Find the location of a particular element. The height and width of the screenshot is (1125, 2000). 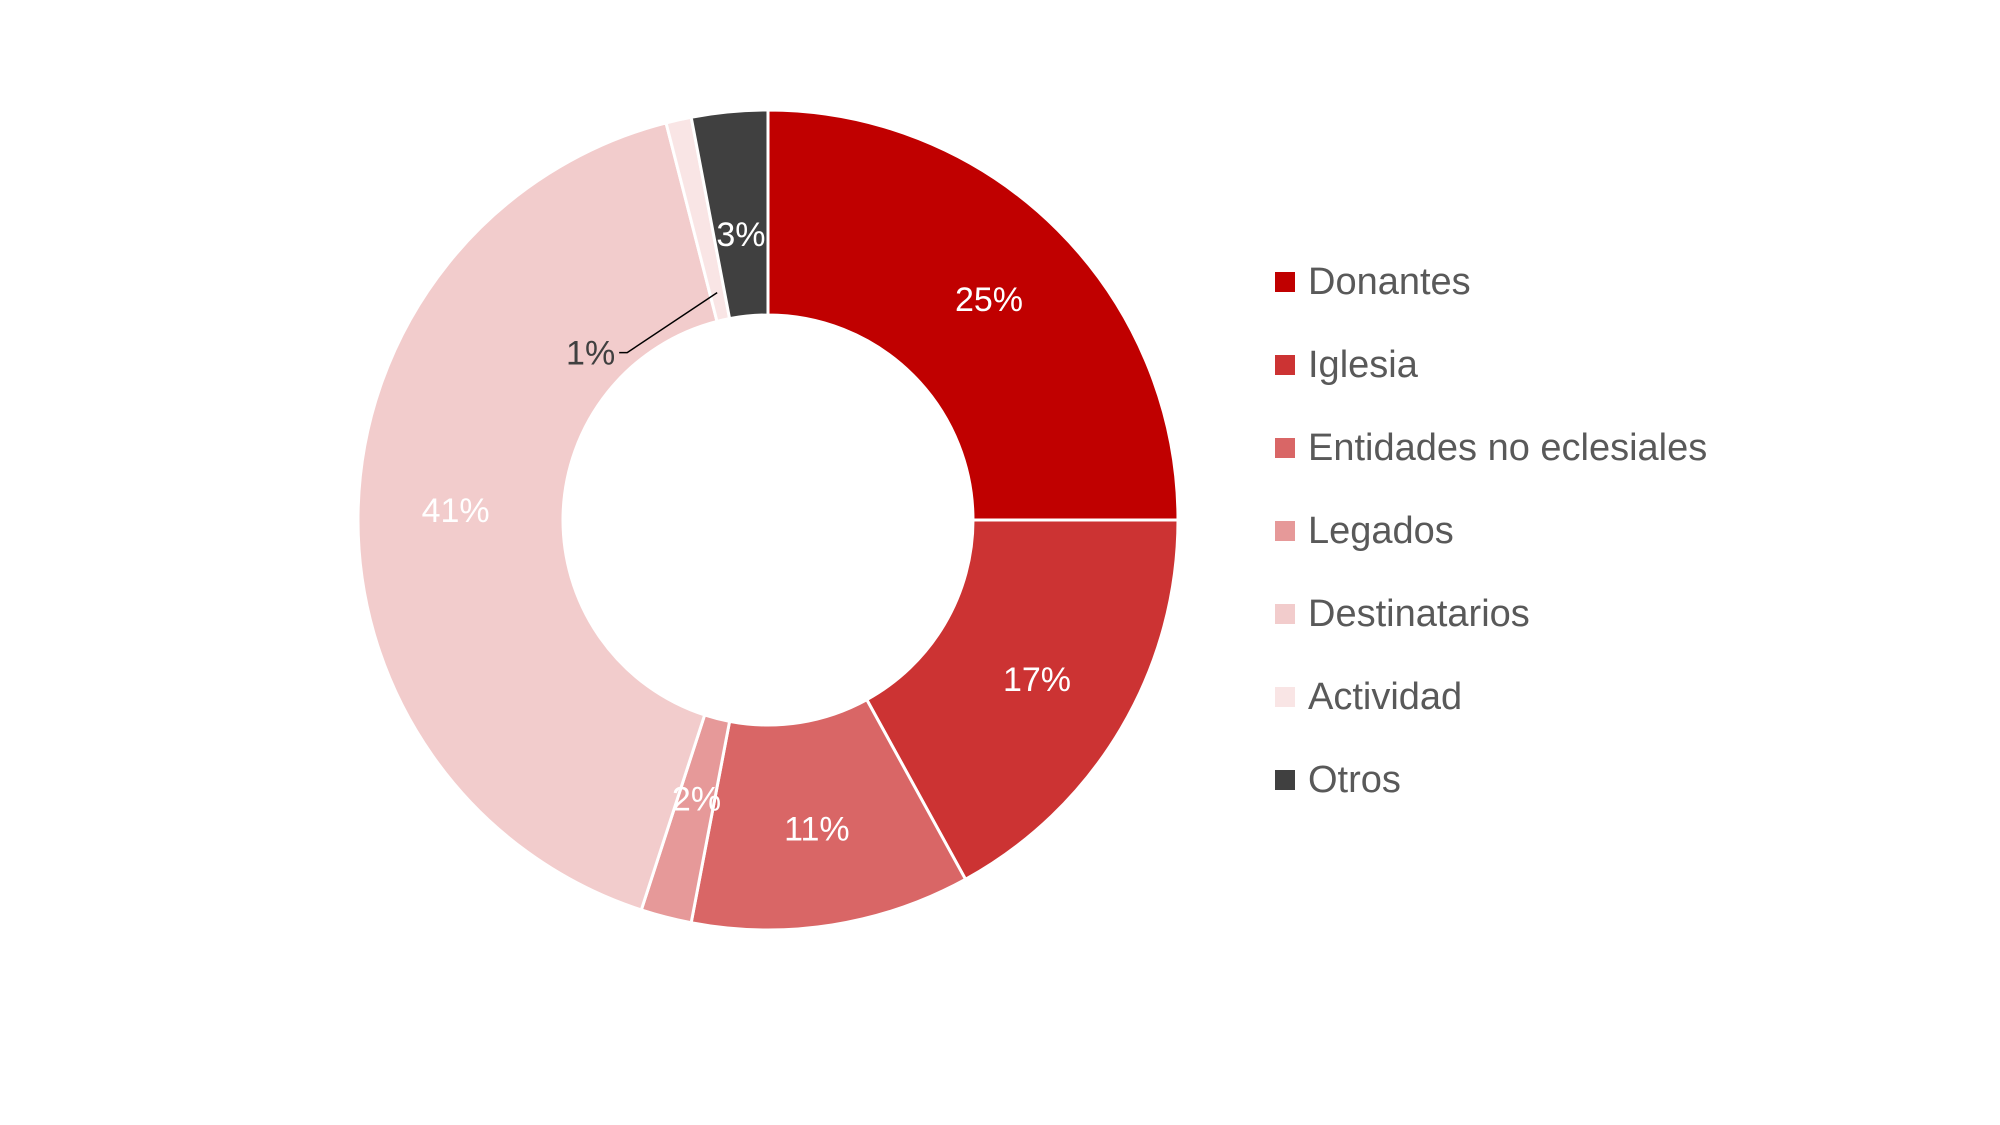

legend-item-iglesia: Iglesia is located at coordinates (1600, 364).